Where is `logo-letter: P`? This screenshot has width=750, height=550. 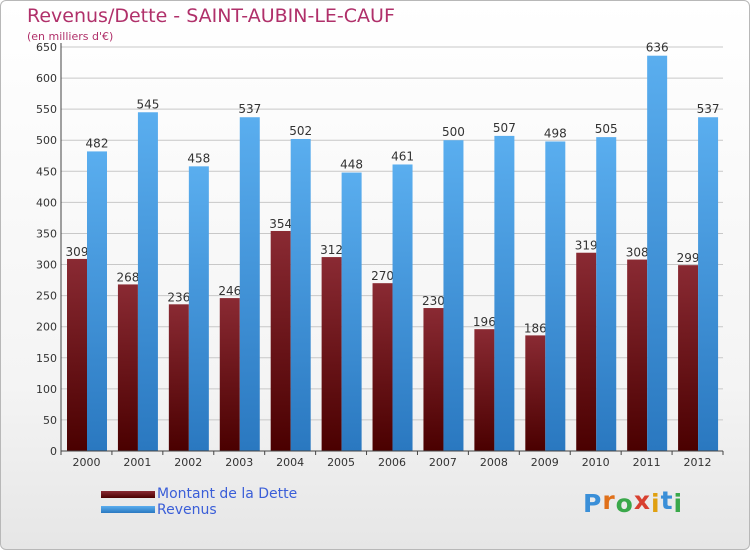 logo-letter: P is located at coordinates (593, 503).